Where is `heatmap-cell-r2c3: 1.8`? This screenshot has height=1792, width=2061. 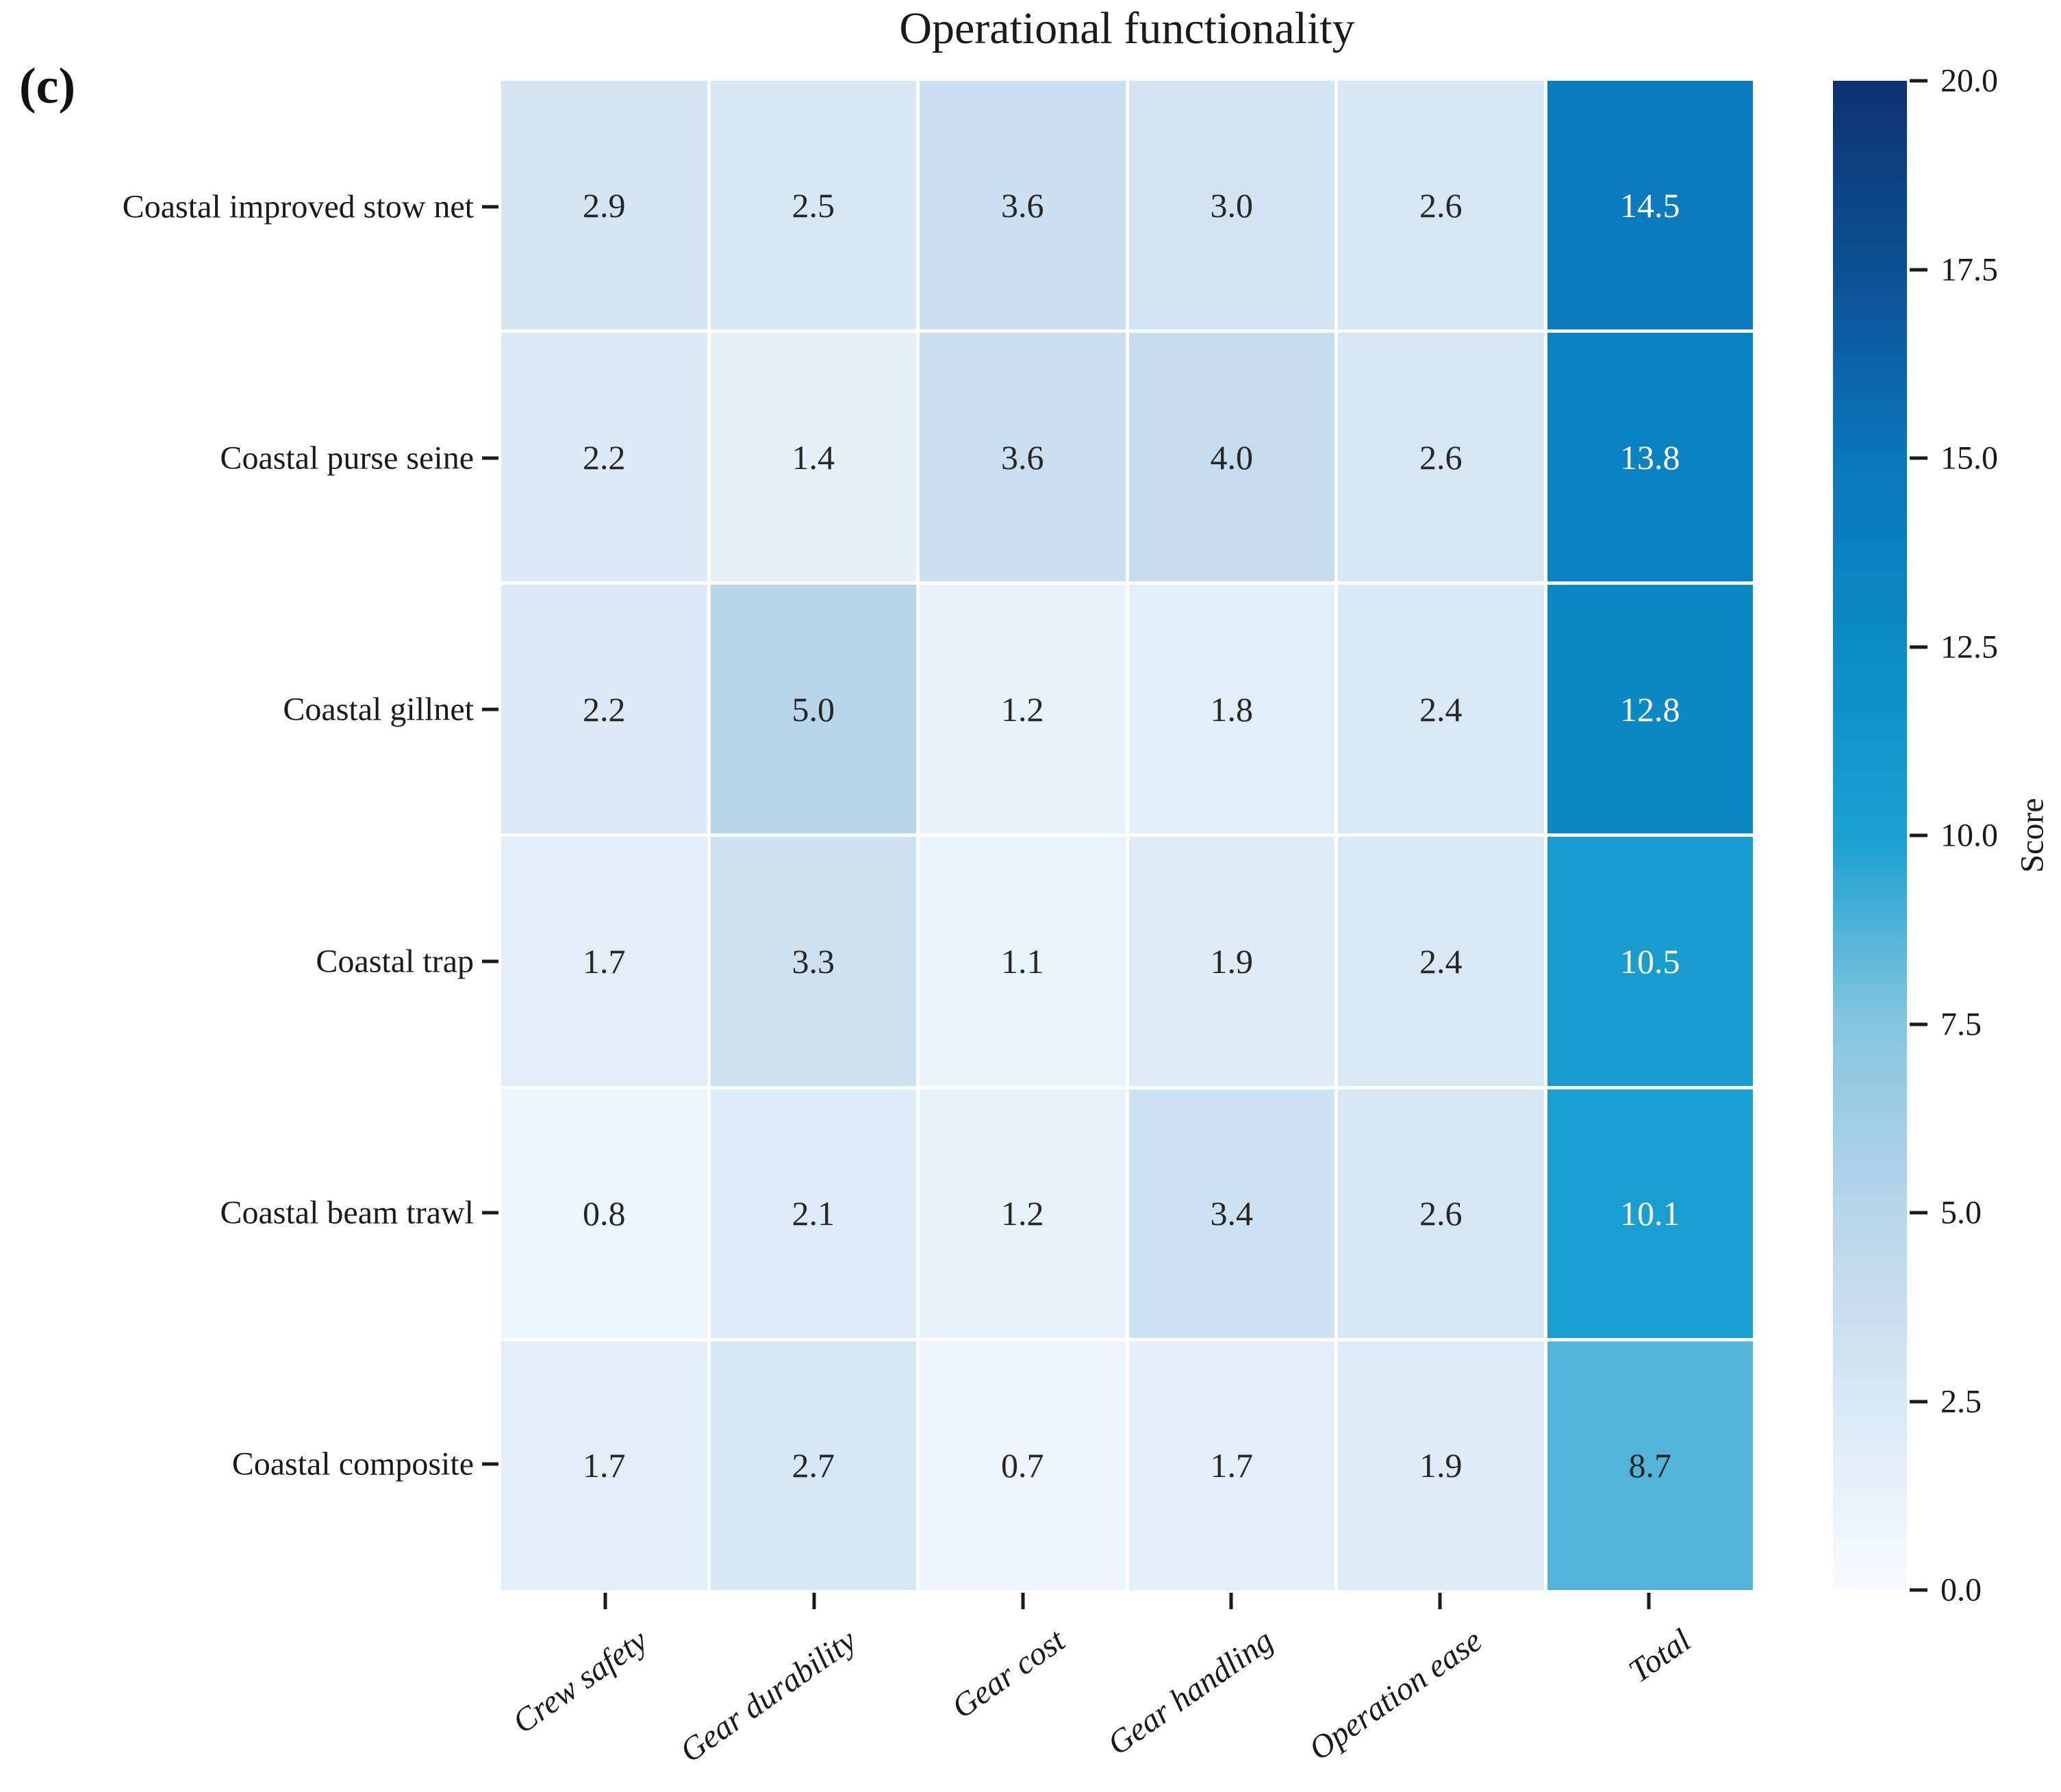 heatmap-cell-r2c3: 1.8 is located at coordinates (1231, 709).